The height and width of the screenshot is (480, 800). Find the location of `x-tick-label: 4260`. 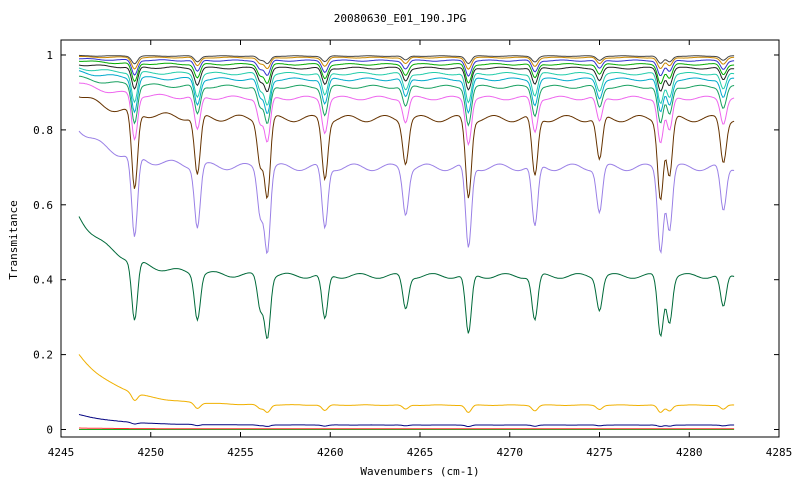

x-tick-label: 4260 is located at coordinates (330, 452).